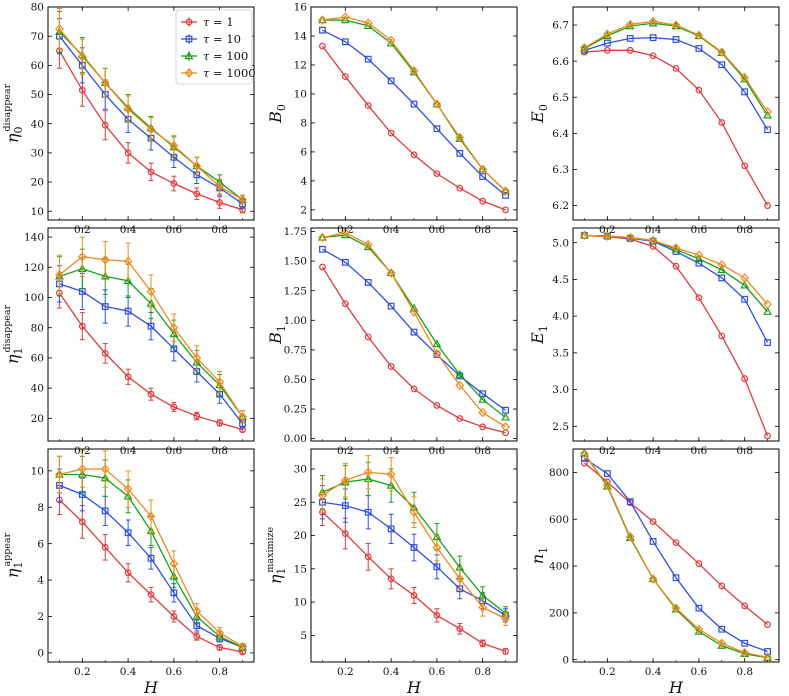 This screenshot has height=696, width=789. I want to click on y-tick-label: 120, so click(34, 268).